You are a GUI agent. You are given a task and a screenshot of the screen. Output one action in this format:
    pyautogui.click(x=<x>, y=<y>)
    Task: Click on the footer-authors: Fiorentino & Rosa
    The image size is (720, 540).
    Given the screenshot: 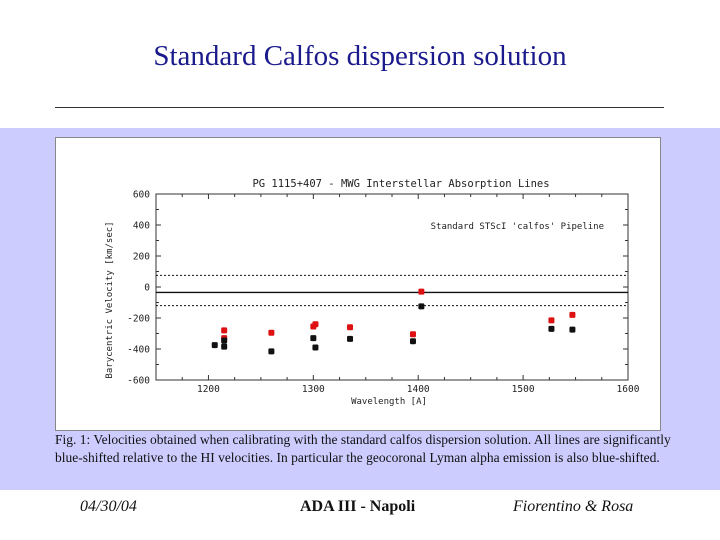 What is the action you would take?
    pyautogui.click(x=573, y=506)
    